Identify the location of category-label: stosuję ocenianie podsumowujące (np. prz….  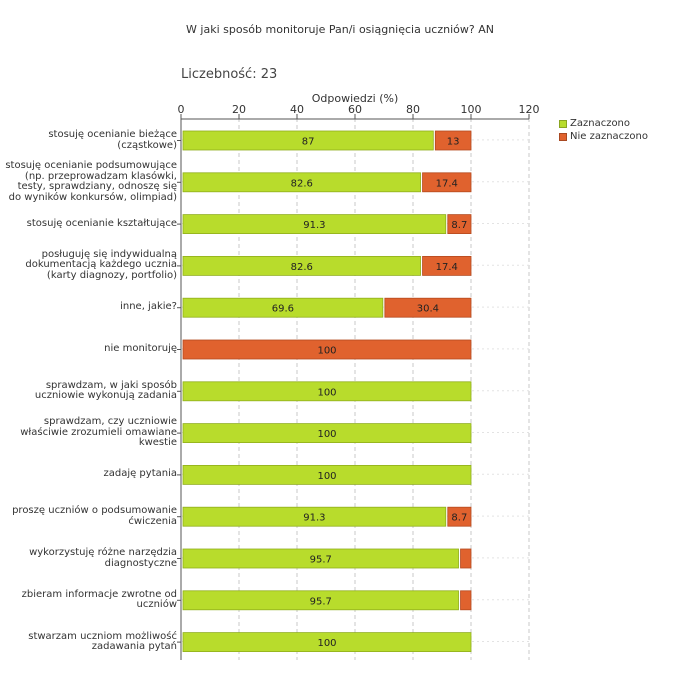
(91, 181).